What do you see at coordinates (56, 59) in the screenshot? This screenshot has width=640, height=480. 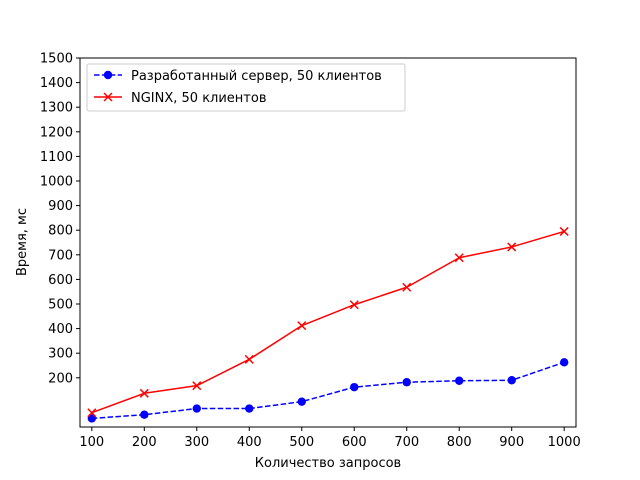 I see `y-tick-label: 1500` at bounding box center [56, 59].